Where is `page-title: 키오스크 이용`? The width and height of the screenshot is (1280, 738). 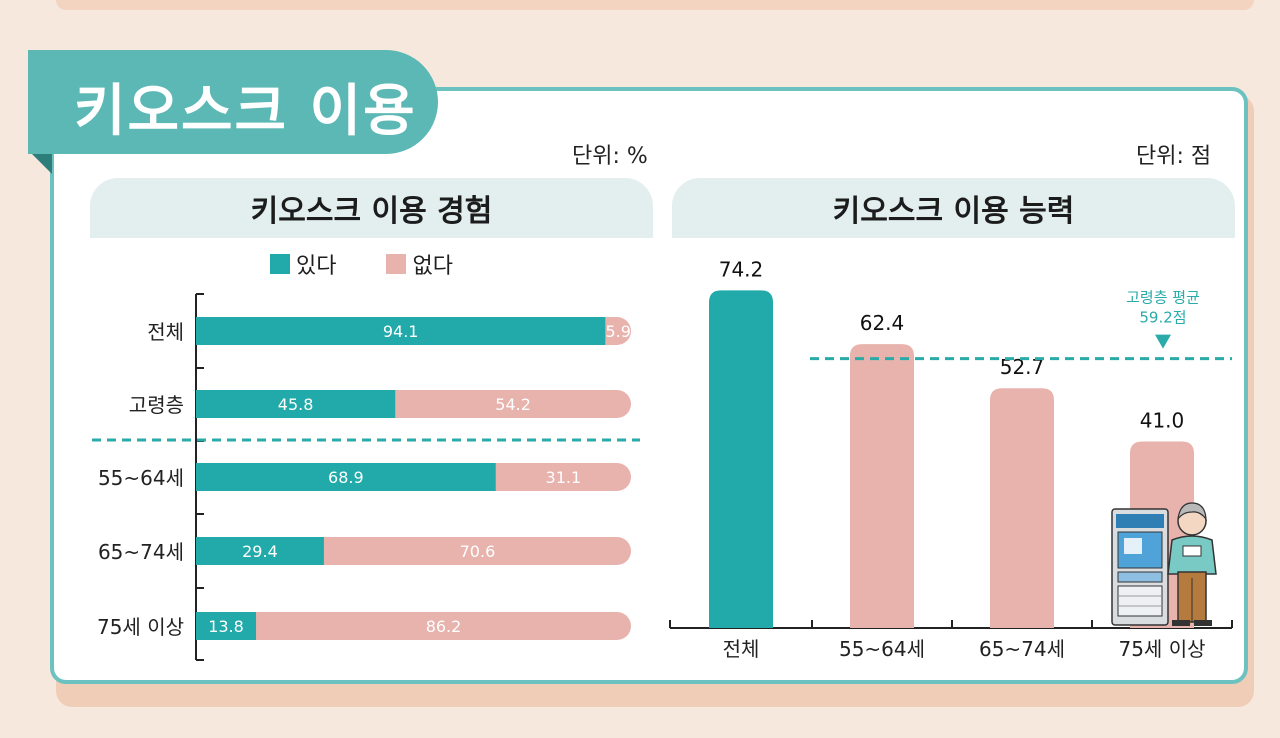 page-title: 키오스크 이용 is located at coordinates (245, 111).